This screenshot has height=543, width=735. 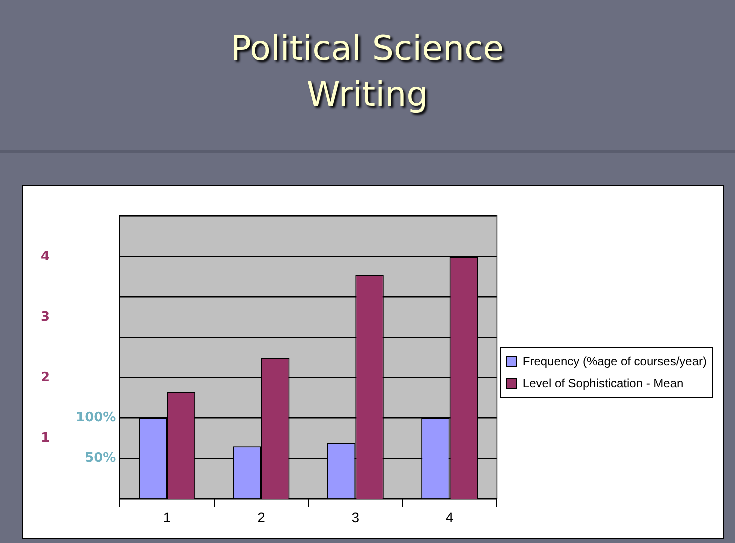 I want to click on y2-tick-label: 3, so click(x=45, y=318).